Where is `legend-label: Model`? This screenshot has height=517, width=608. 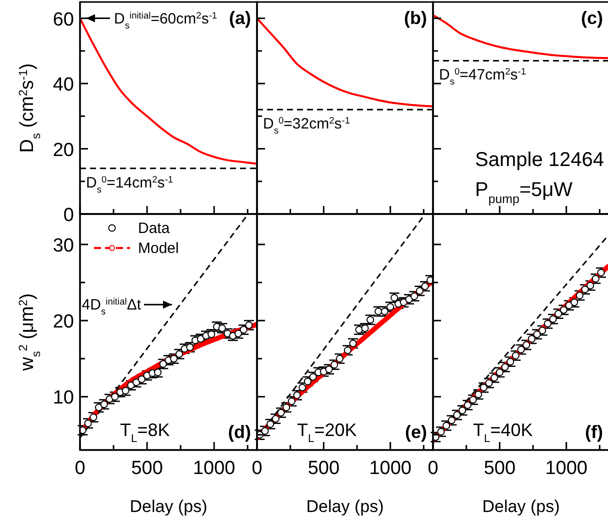
legend-label: Model is located at coordinates (158, 248).